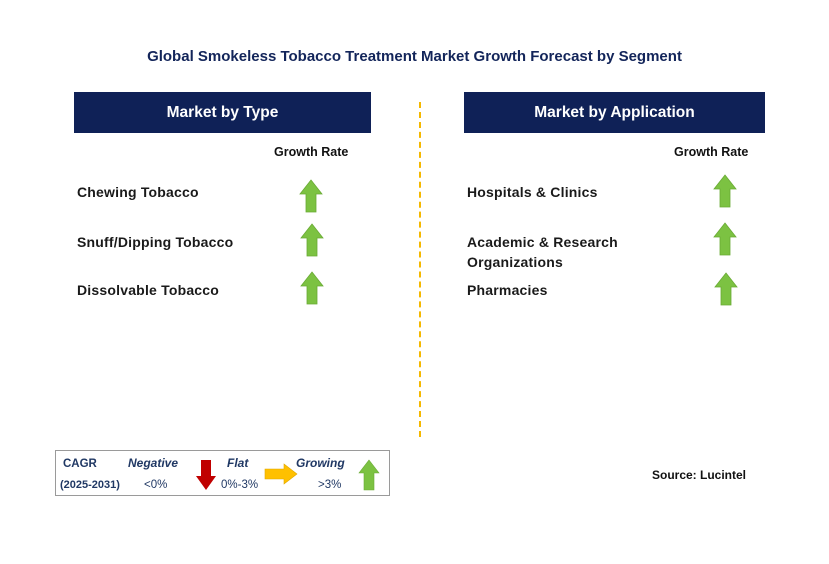 The height and width of the screenshot is (564, 829). What do you see at coordinates (614, 112) in the screenshot?
I see `market-by-application-header: Market by Application` at bounding box center [614, 112].